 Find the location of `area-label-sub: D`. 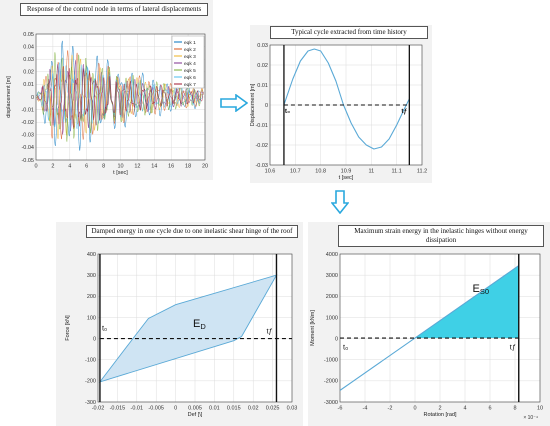

area-label-sub: D is located at coordinates (203, 326).